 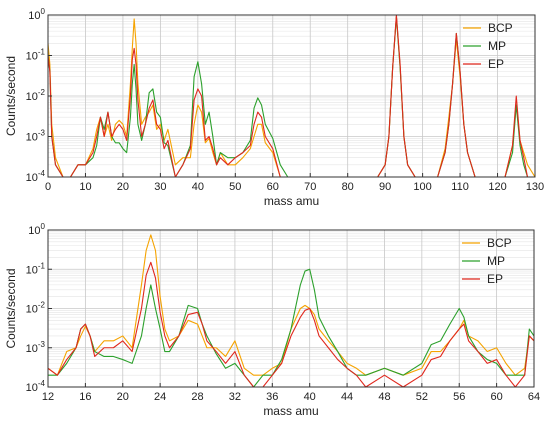 What do you see at coordinates (36, 347) in the screenshot?
I see `chart-2-y-tick-label: 10⁻³` at bounding box center [36, 347].